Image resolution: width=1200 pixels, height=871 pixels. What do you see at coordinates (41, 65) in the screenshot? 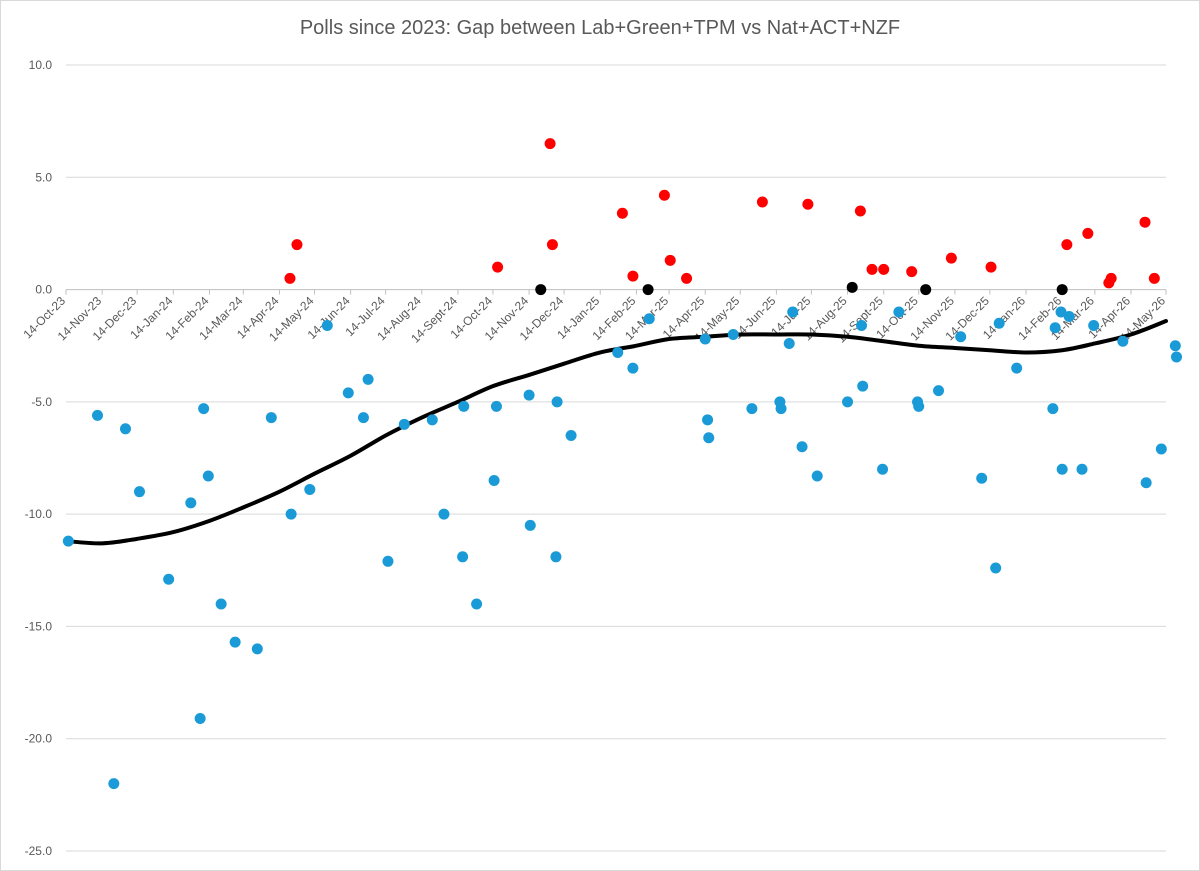
I see `y-tick-label: 10.0` at bounding box center [41, 65].